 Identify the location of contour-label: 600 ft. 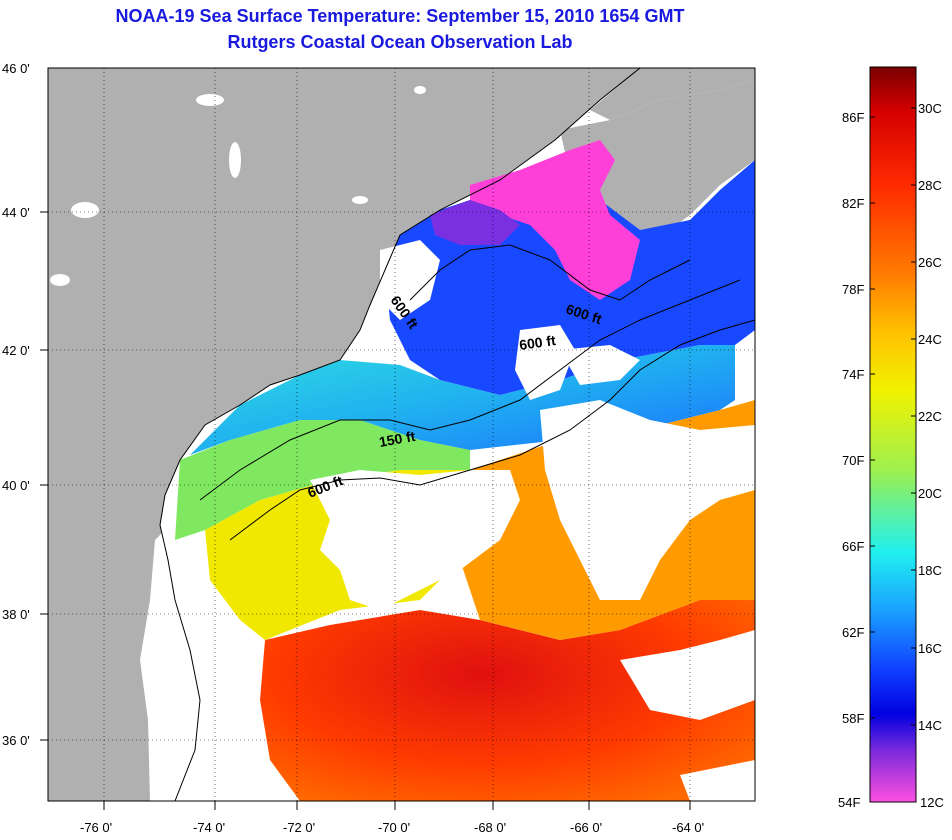
(537, 342).